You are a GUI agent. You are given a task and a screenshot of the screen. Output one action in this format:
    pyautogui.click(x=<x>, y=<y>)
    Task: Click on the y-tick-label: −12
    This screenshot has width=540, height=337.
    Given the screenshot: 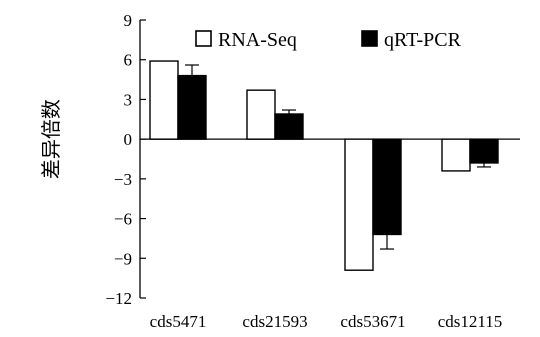 What is the action you would take?
    pyautogui.click(x=118, y=298)
    